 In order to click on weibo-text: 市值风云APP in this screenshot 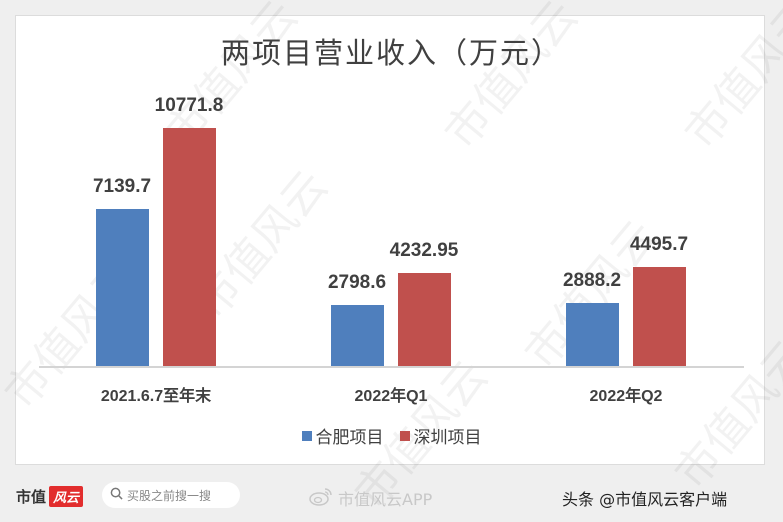, I will do `click(385, 499)`.